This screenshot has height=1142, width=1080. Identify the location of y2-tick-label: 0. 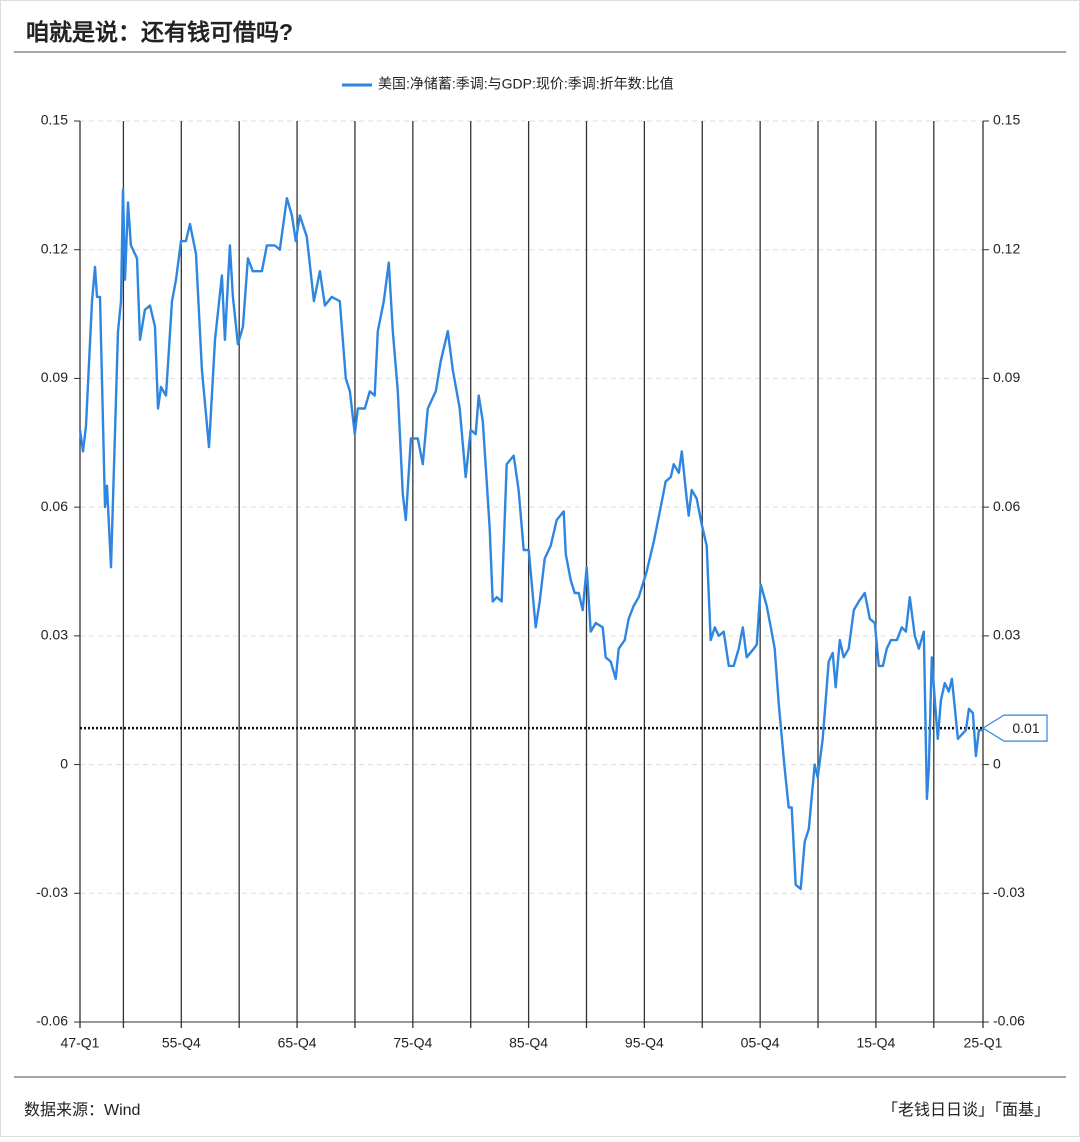
(997, 763).